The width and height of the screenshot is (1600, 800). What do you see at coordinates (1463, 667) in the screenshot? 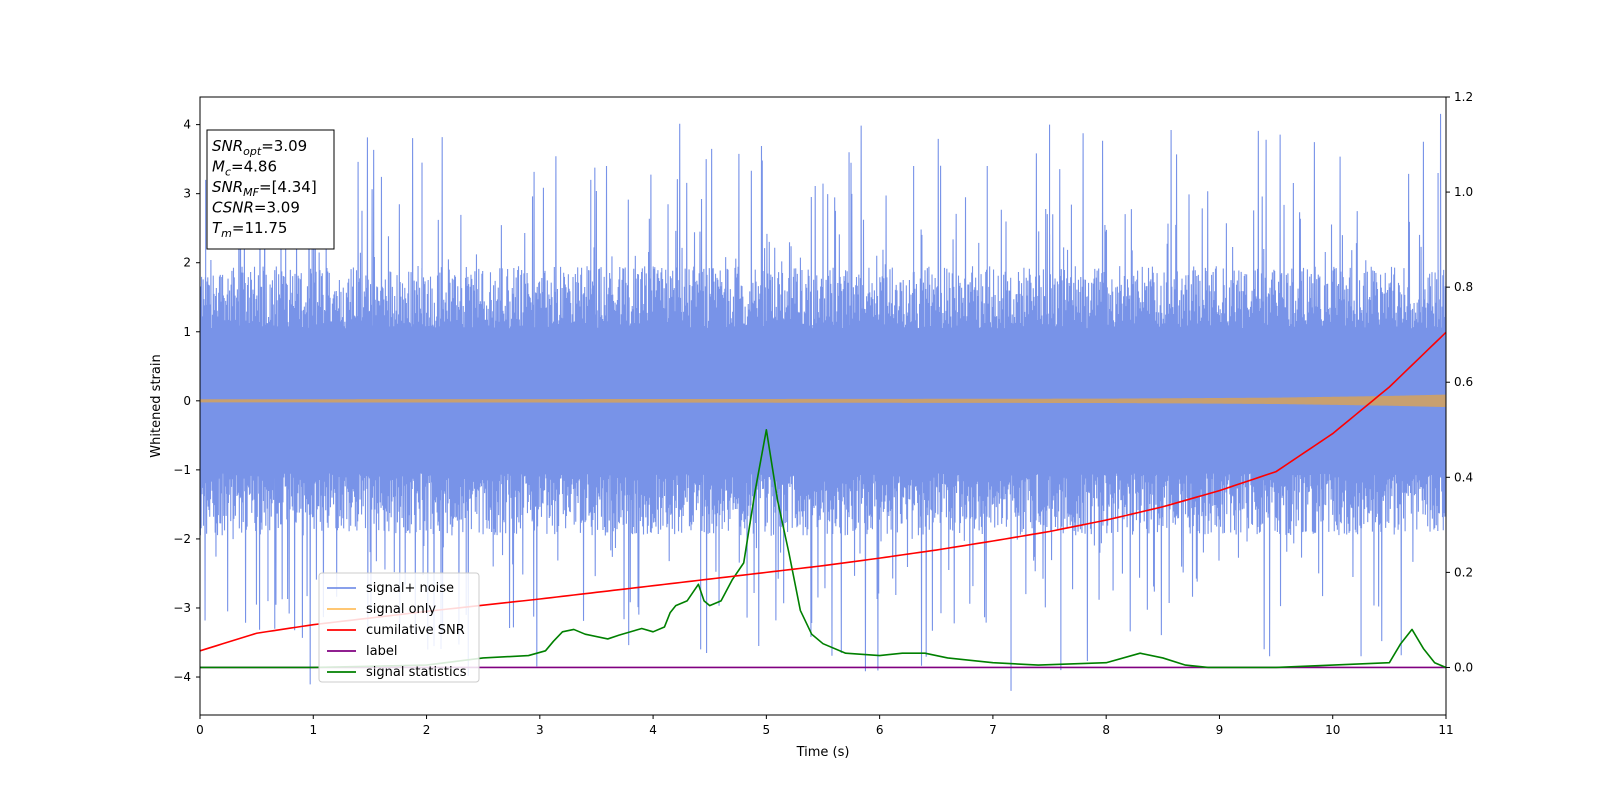
I see `y-right-tick-label: 0.0` at bounding box center [1463, 667].